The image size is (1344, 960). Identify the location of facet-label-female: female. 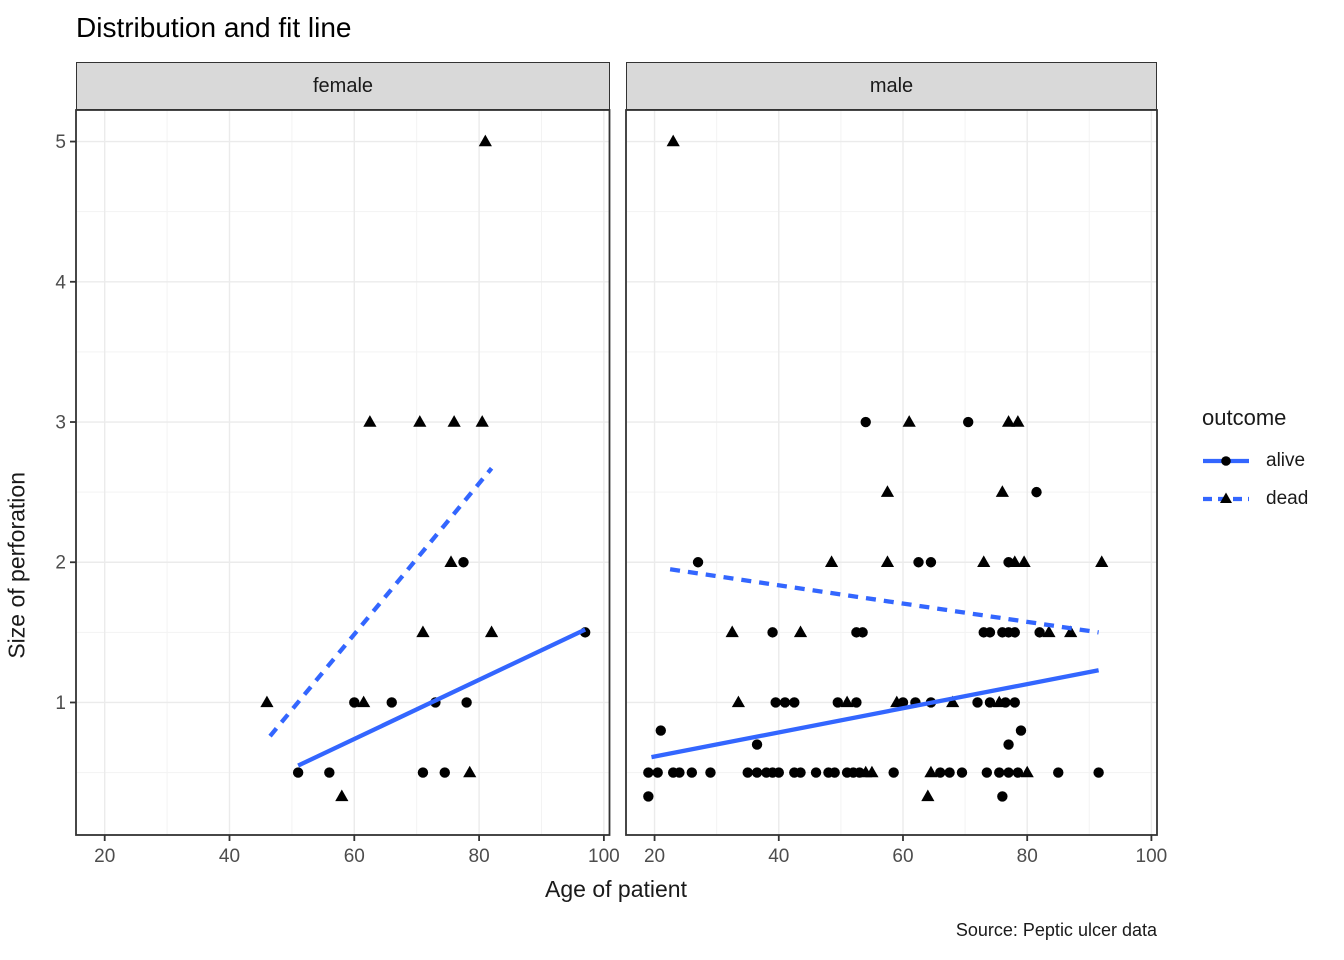
(343, 85).